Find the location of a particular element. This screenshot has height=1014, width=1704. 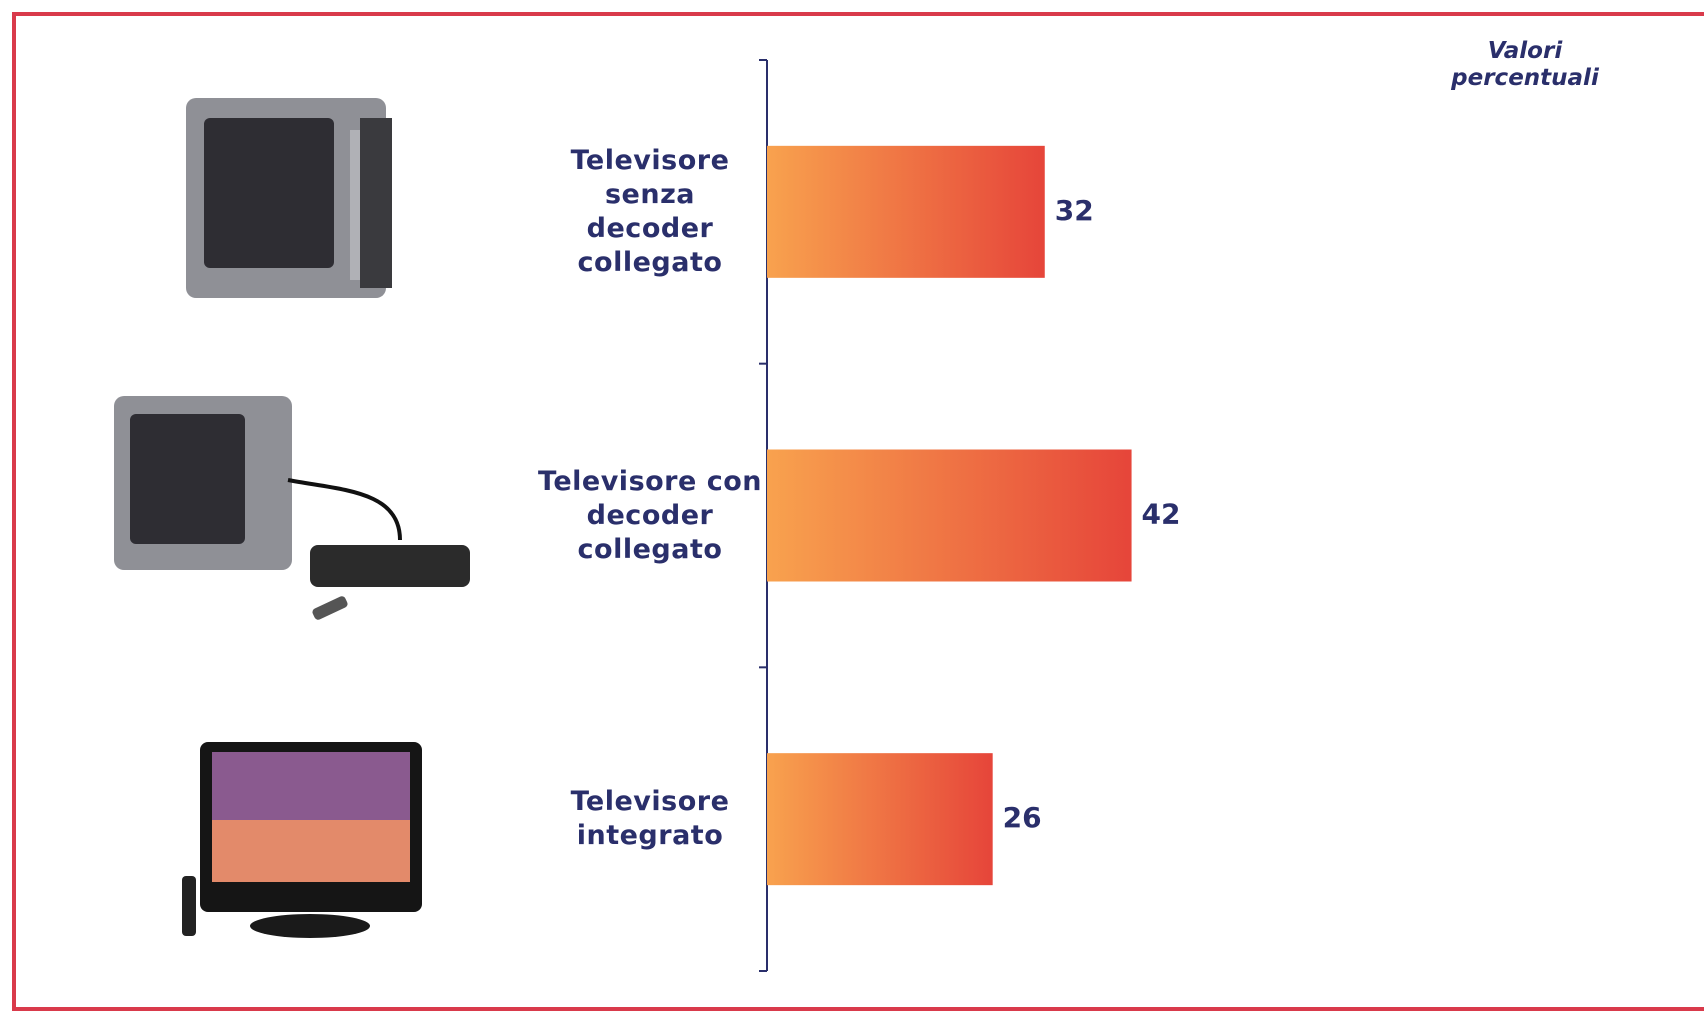

category-label: Televisore senza decoder collegato is located at coordinates (650, 211).